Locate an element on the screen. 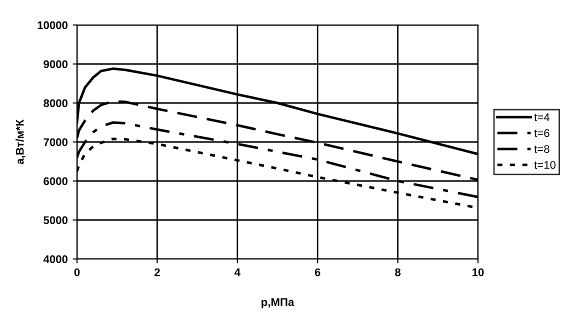  y-tick-label: 5000 is located at coordinates (56, 220).